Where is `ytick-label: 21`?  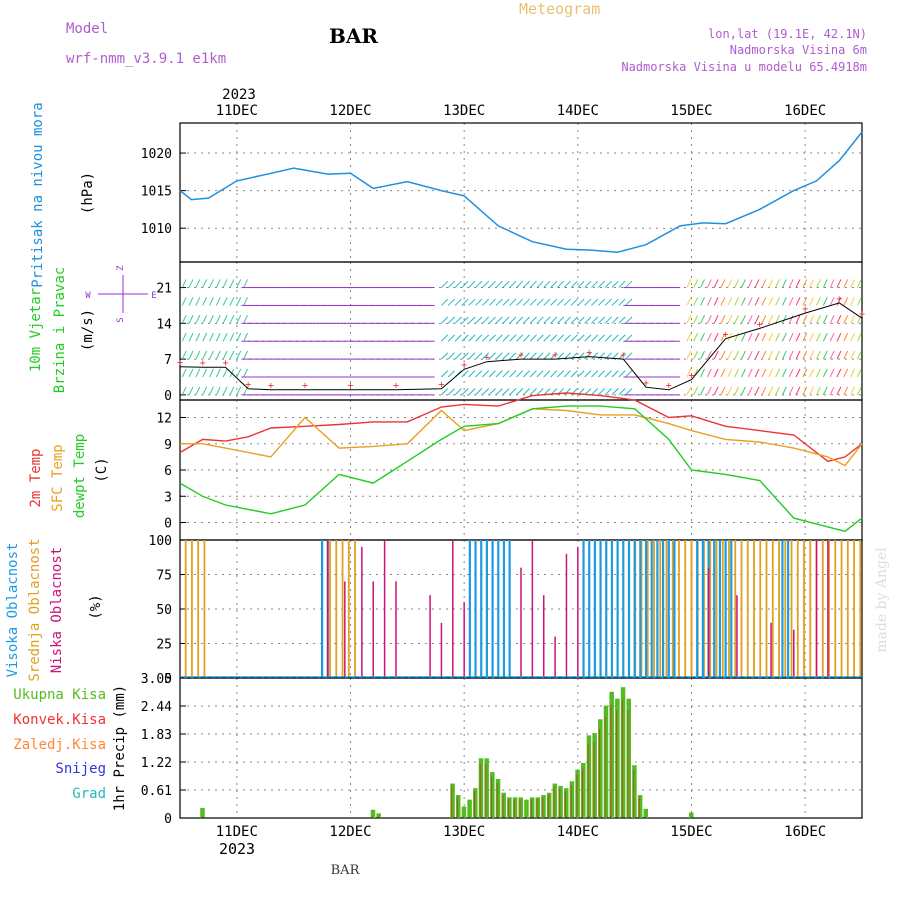 ytick-label: 21 is located at coordinates (164, 289).